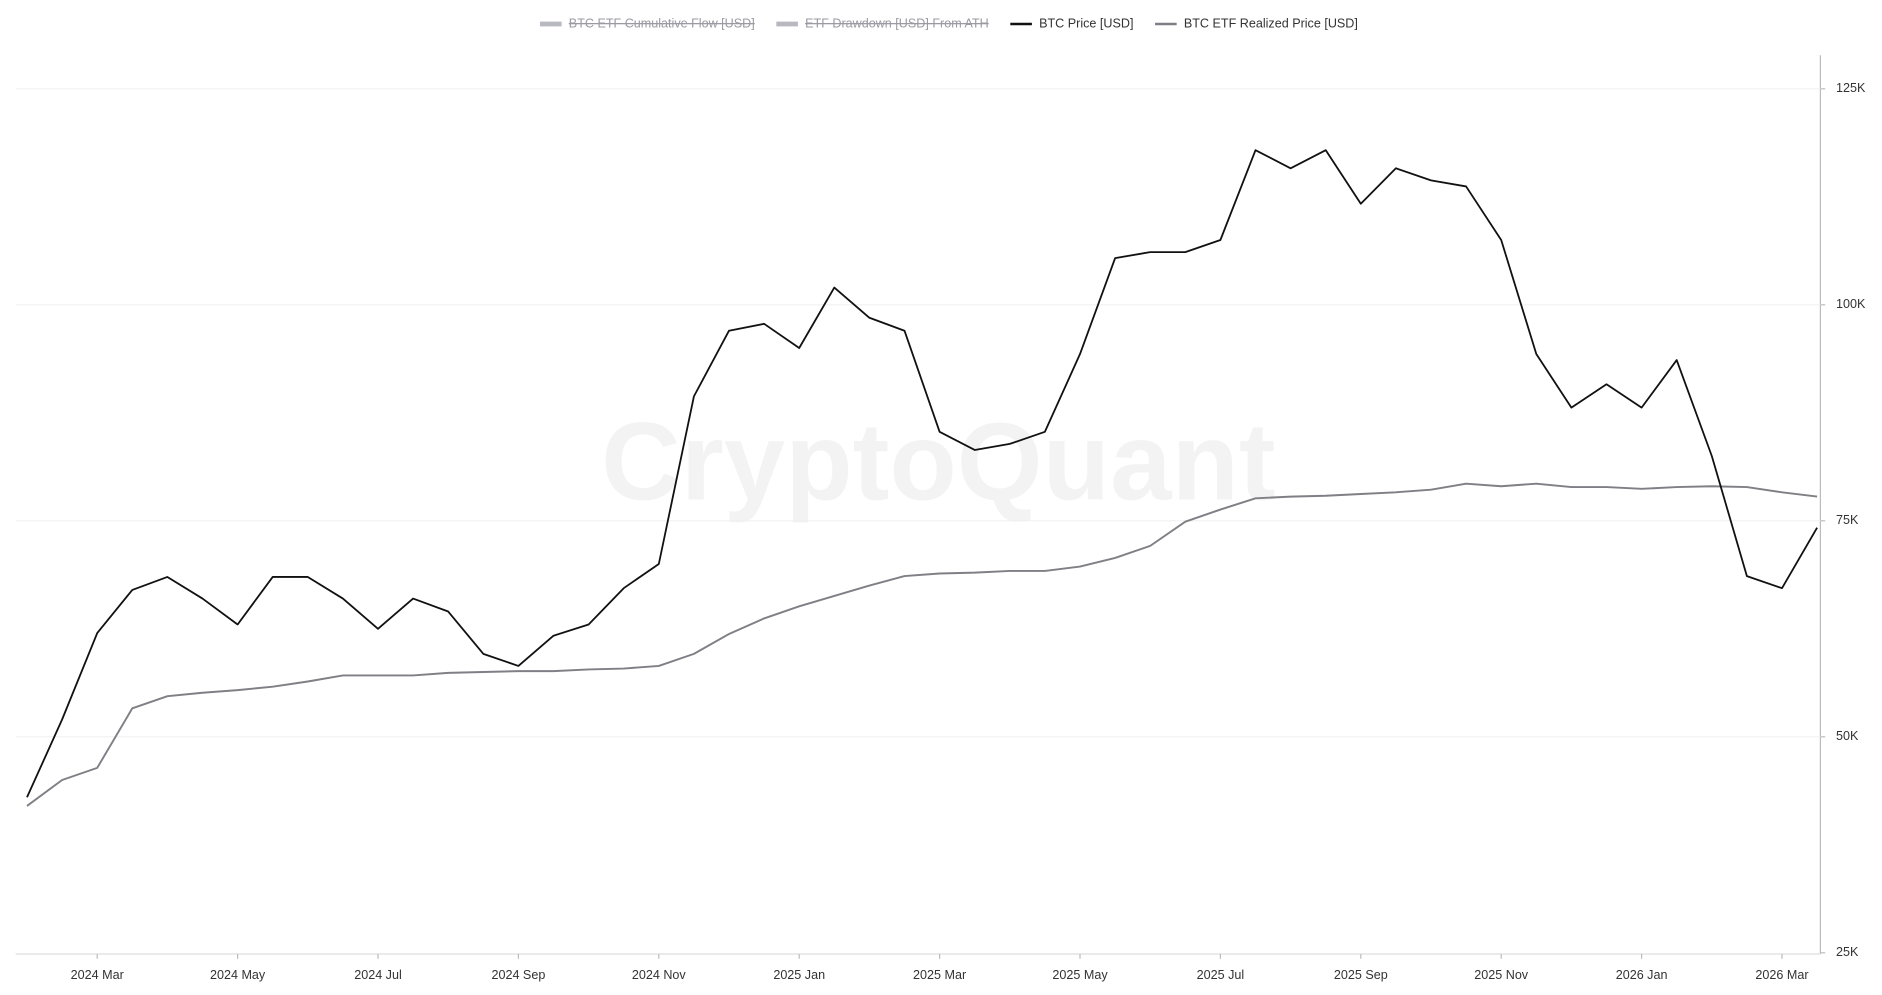  I want to click on x-tick-label: 2025 Jan, so click(799, 975).